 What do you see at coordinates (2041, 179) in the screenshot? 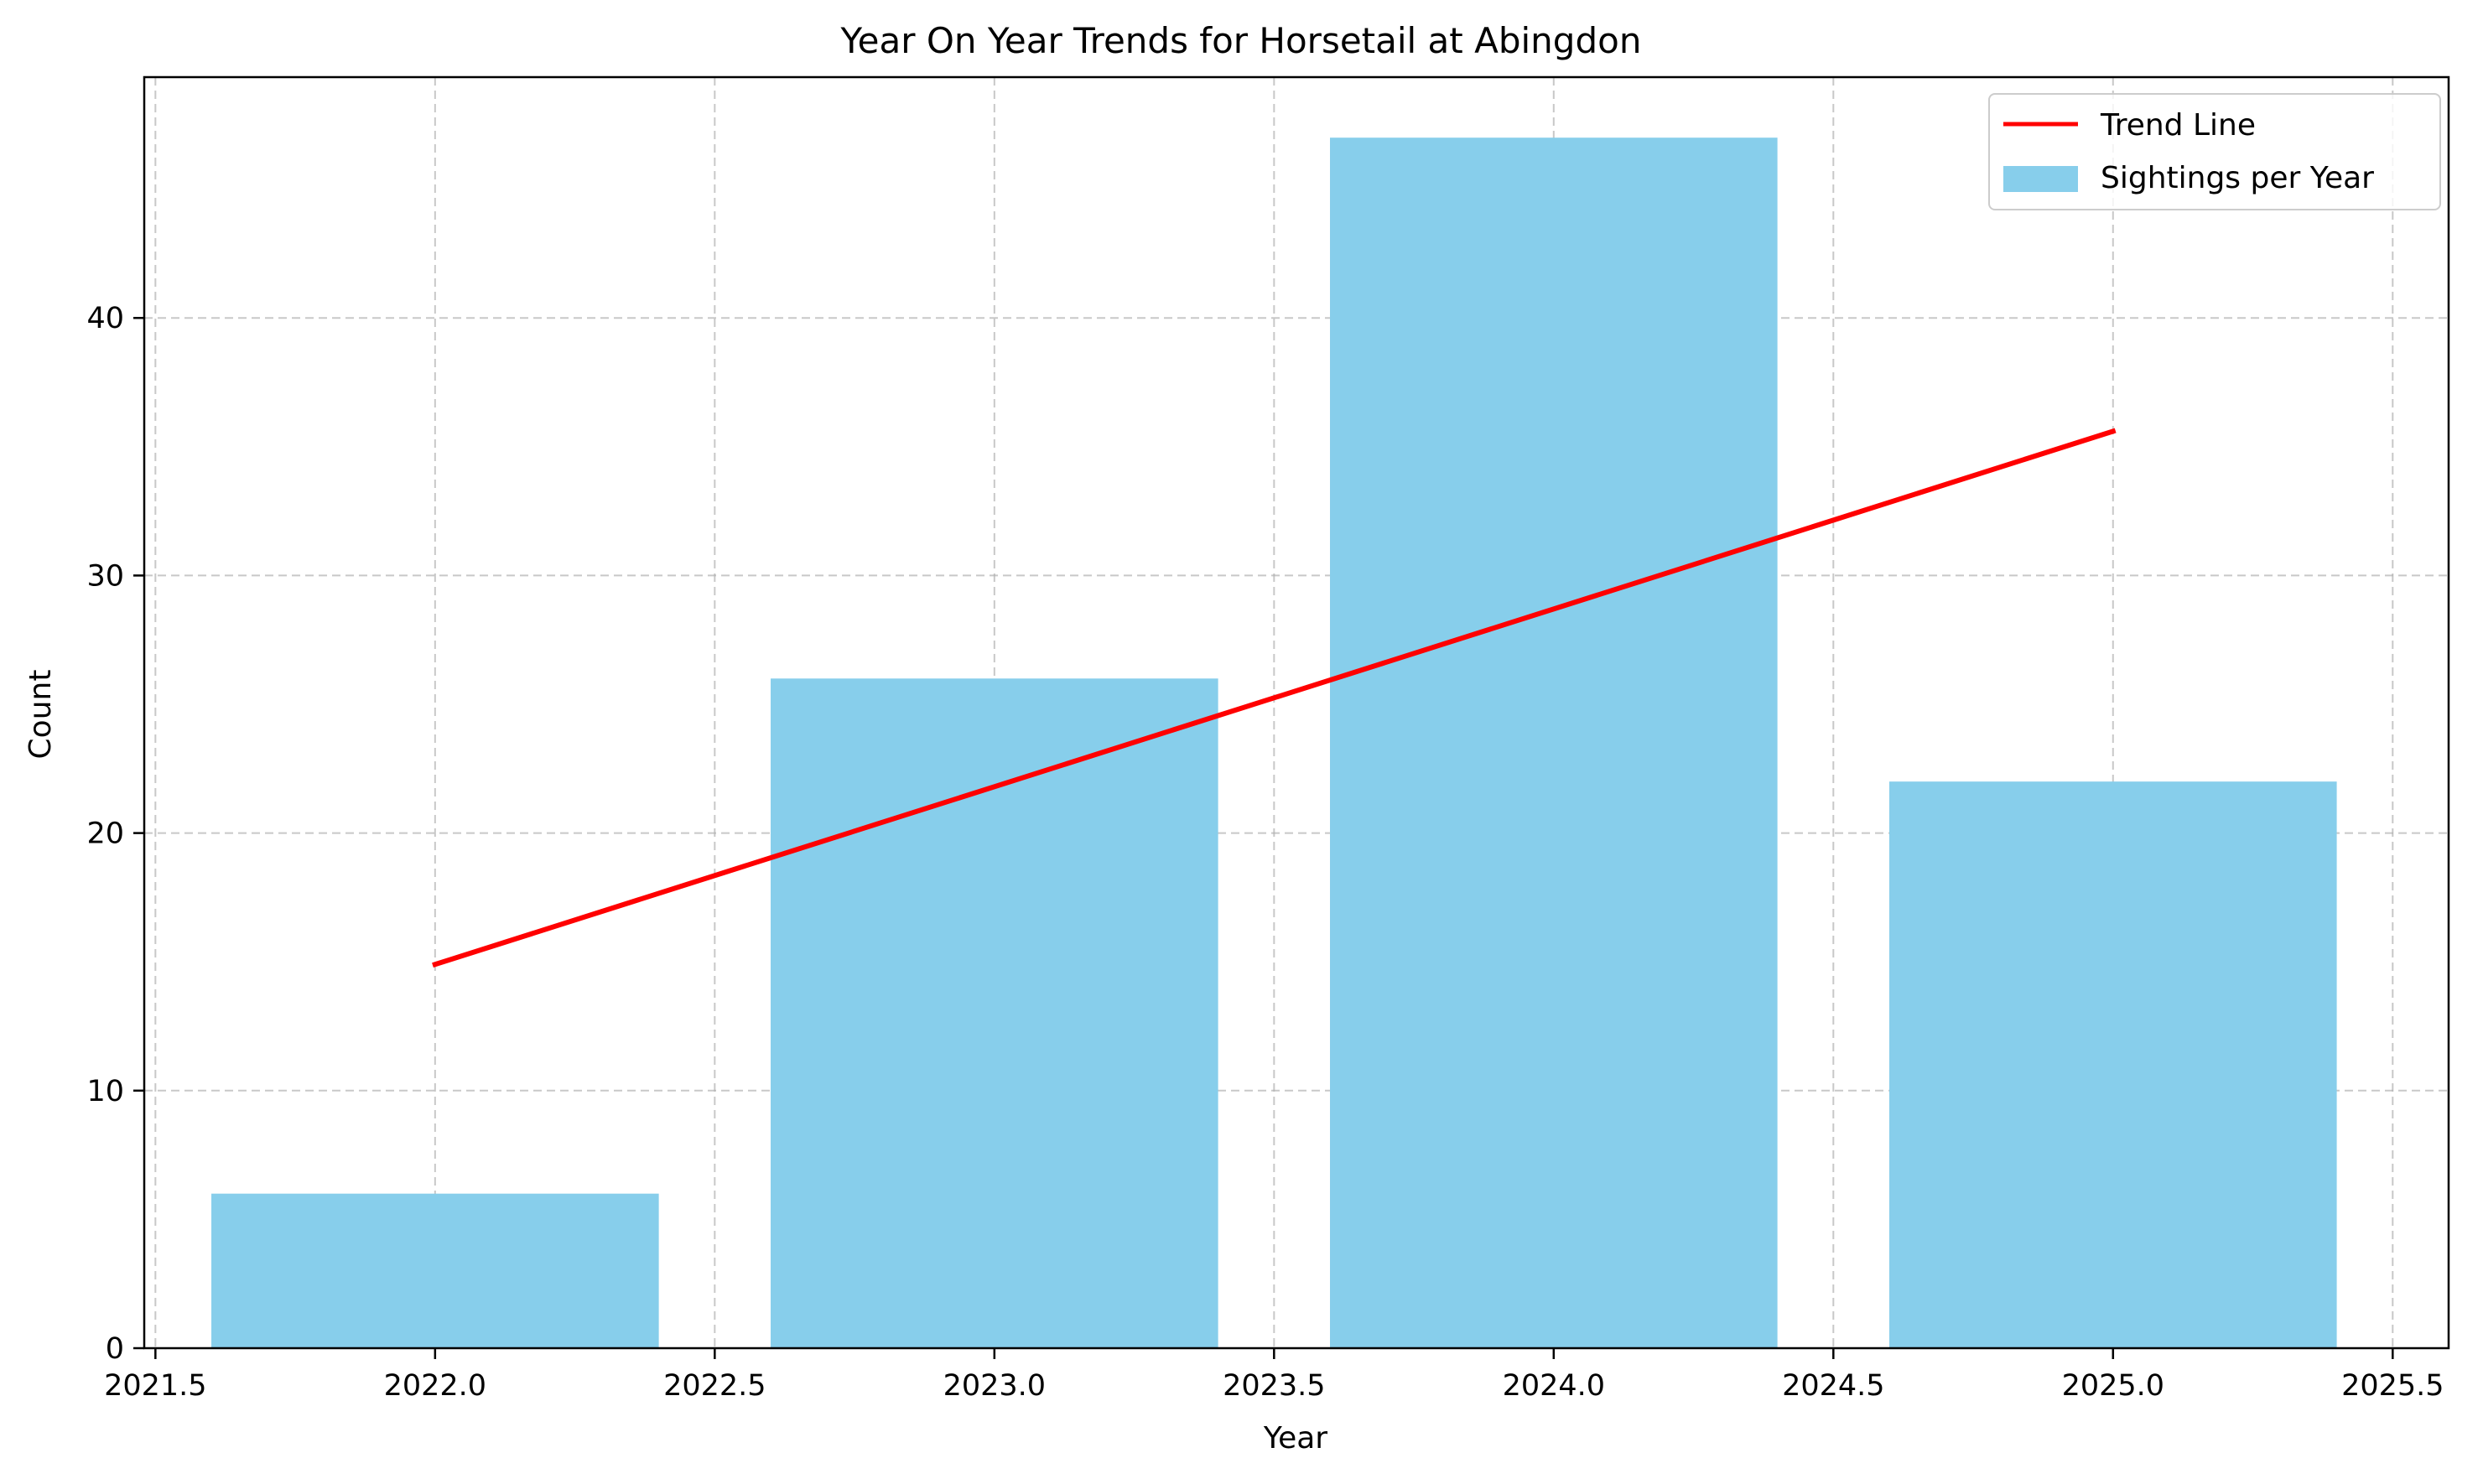
I see `legend-sightings-swatch` at bounding box center [2041, 179].